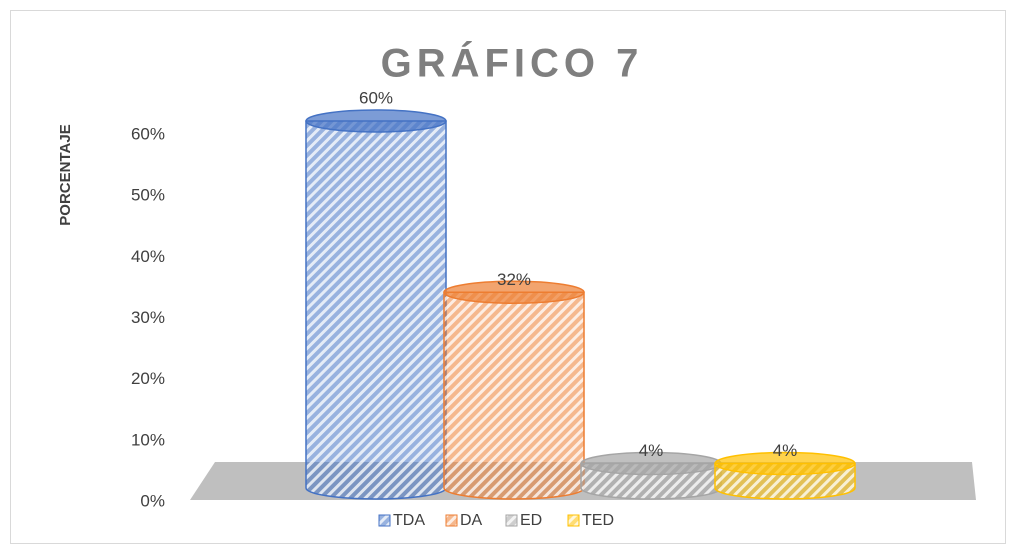  Describe the element at coordinates (471, 520) in the screenshot. I see `legend-label: DA` at that location.